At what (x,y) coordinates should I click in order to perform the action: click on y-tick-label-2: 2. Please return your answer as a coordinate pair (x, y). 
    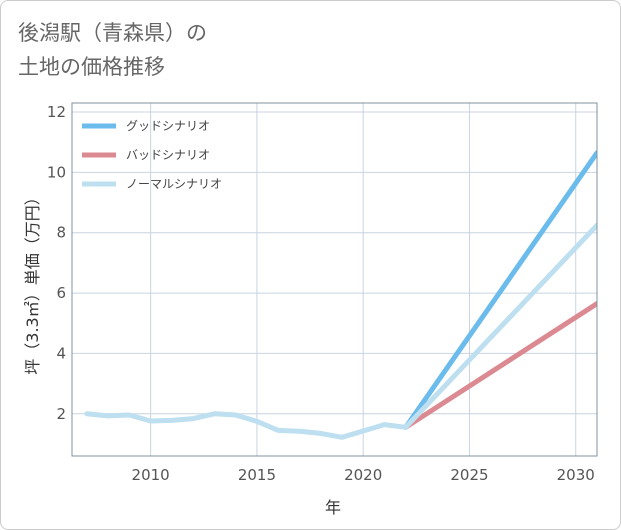
    Looking at the image, I should click on (61, 414).